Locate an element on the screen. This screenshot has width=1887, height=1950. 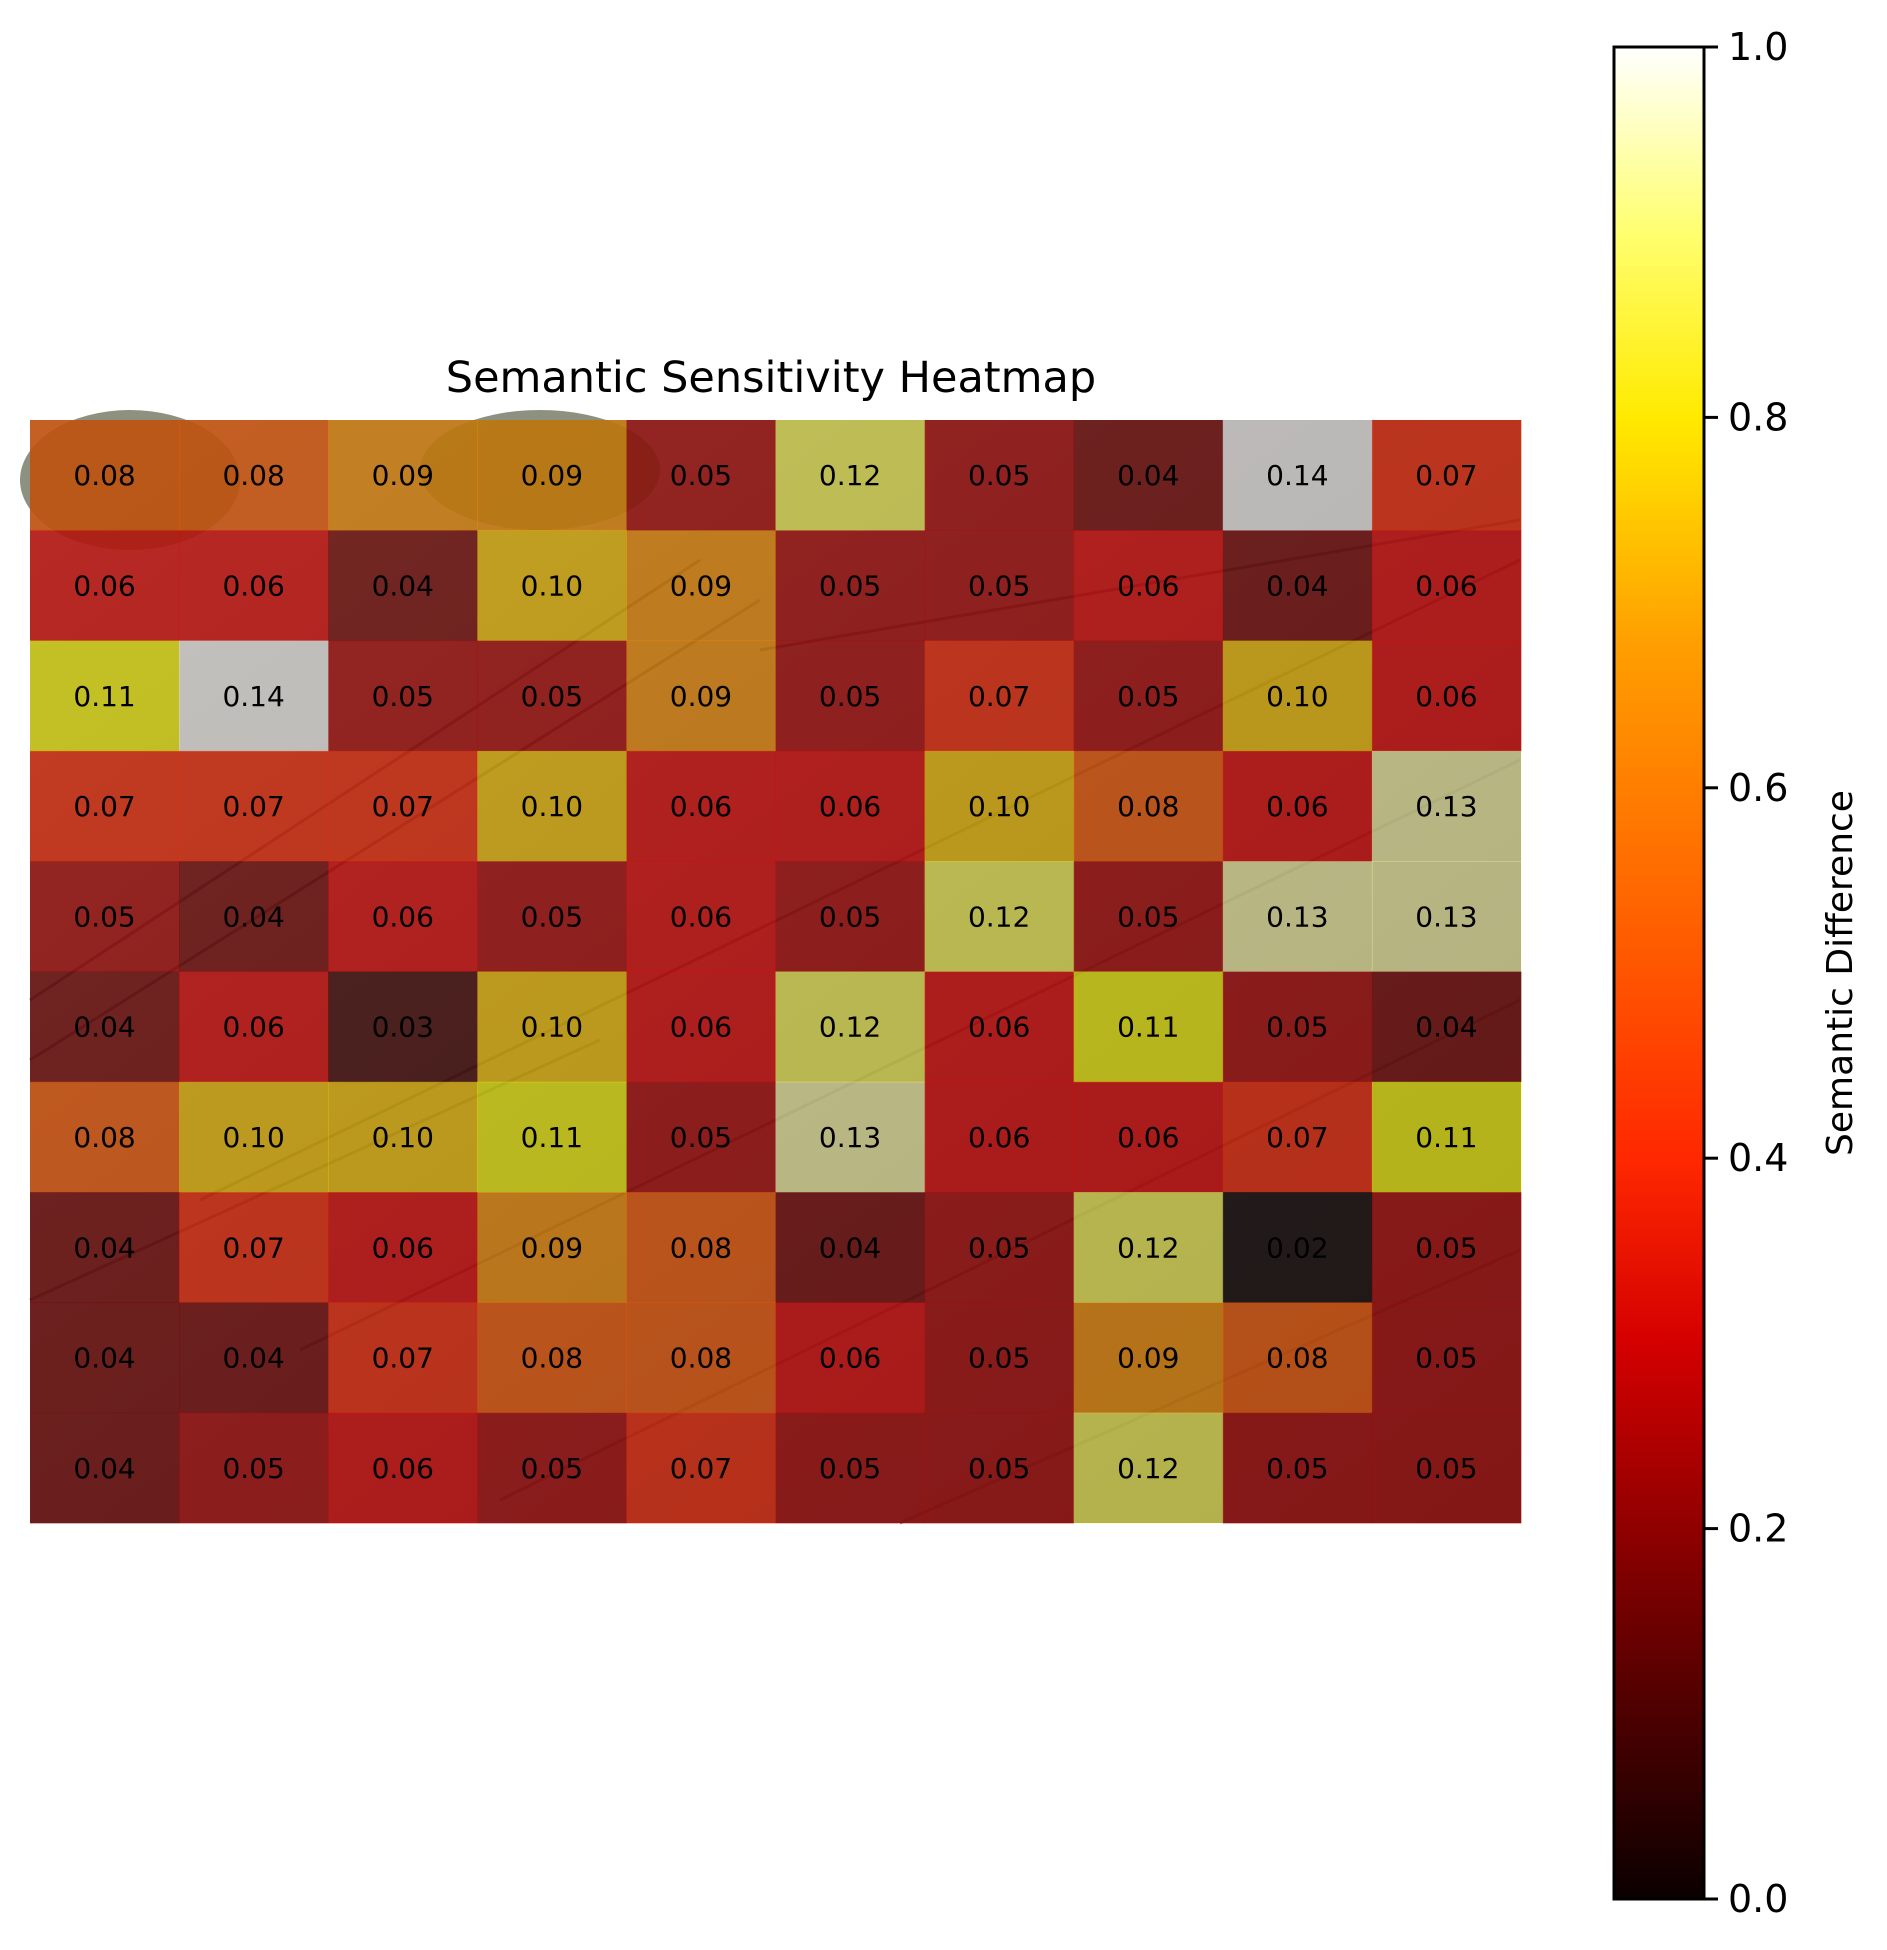
heatmap-cell-r1-c7 is located at coordinates (1148, 586).